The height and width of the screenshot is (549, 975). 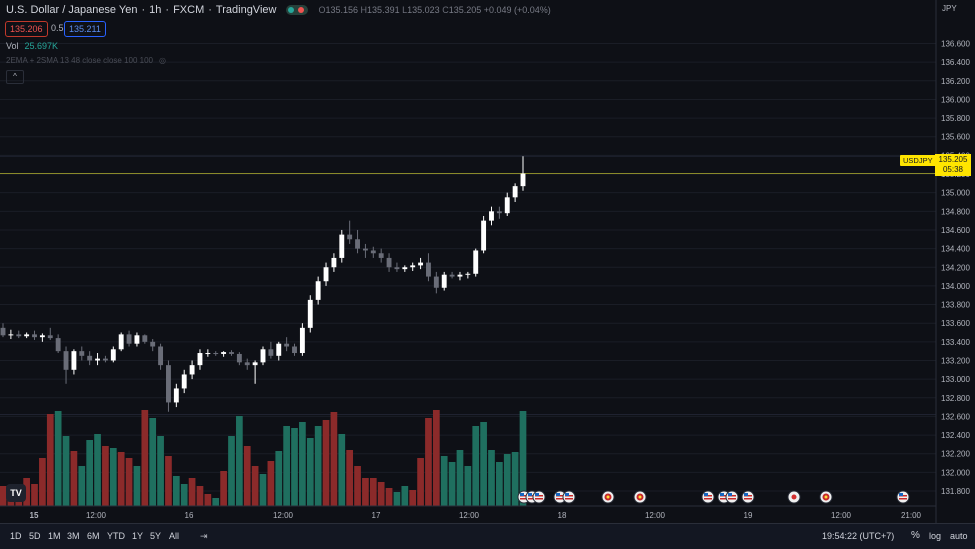 I want to click on price-tick-label: 134.200, so click(x=955, y=267).